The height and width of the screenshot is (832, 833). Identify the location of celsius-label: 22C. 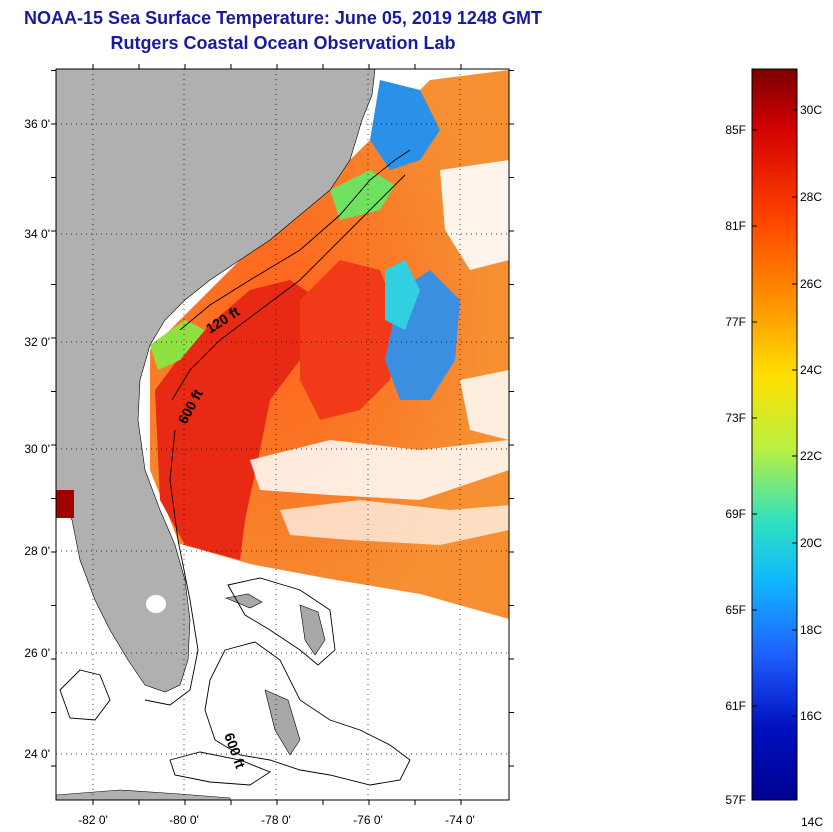
(811, 456).